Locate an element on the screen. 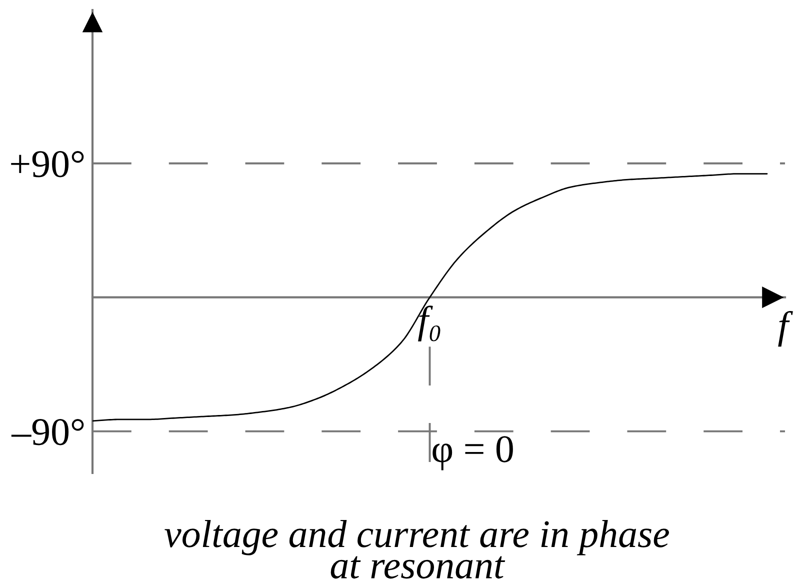 The height and width of the screenshot is (587, 797). ref-line-label: φ = 0 is located at coordinates (472, 453).